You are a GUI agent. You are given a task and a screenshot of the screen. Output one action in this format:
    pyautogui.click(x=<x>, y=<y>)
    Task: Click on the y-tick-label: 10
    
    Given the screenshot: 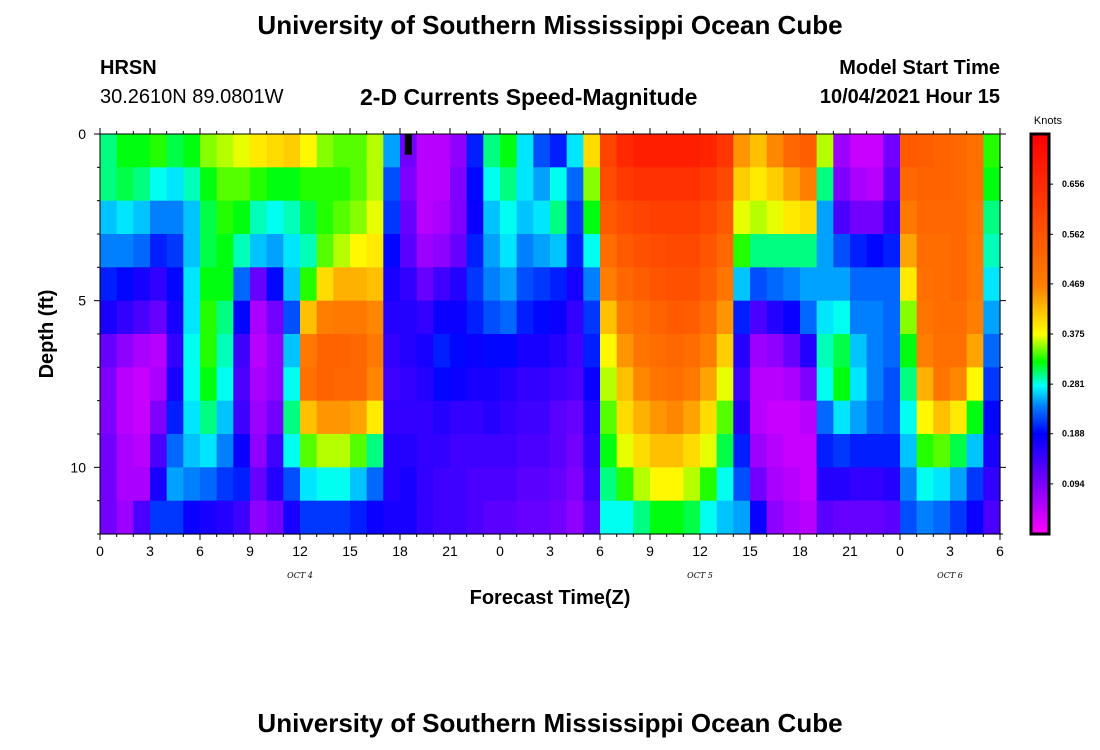 What is the action you would take?
    pyautogui.click(x=78, y=467)
    